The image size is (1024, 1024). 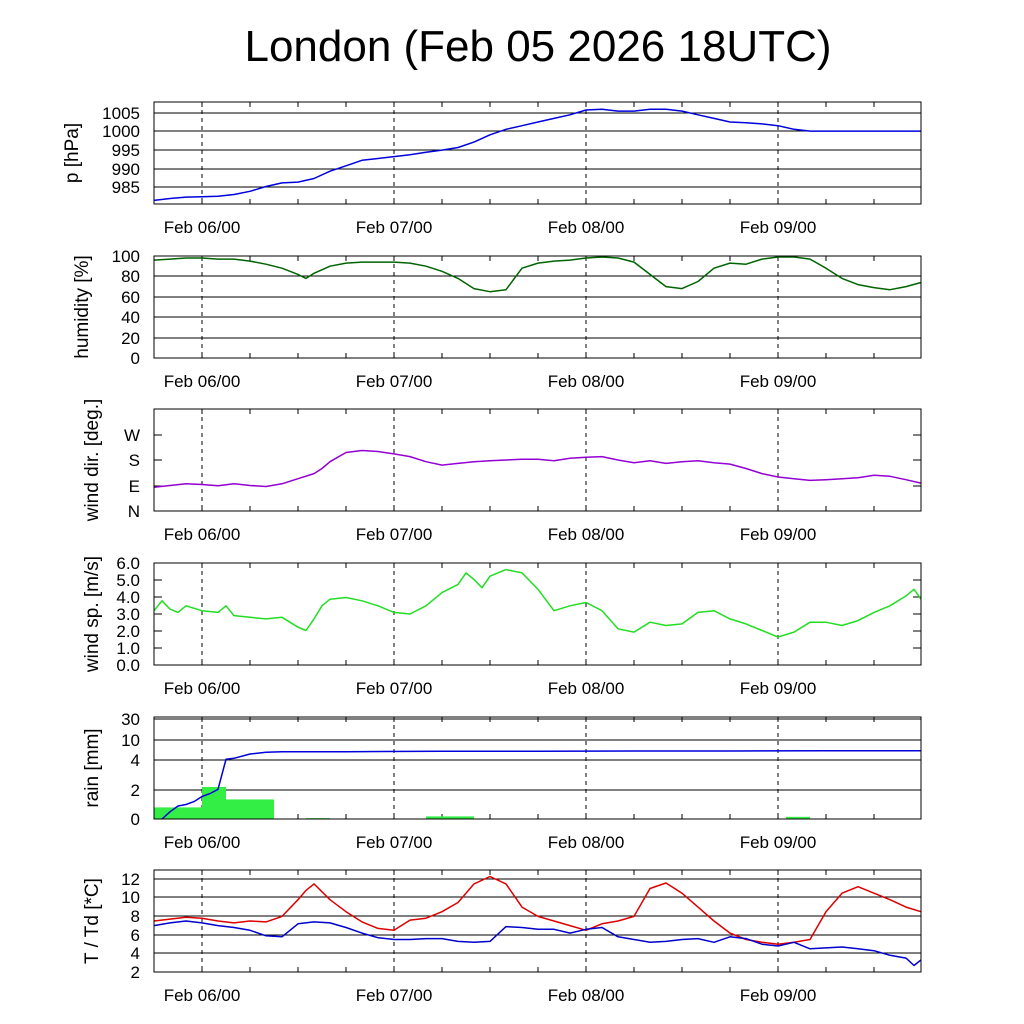 What do you see at coordinates (130, 338) in the screenshot?
I see `y-tick-label: 20` at bounding box center [130, 338].